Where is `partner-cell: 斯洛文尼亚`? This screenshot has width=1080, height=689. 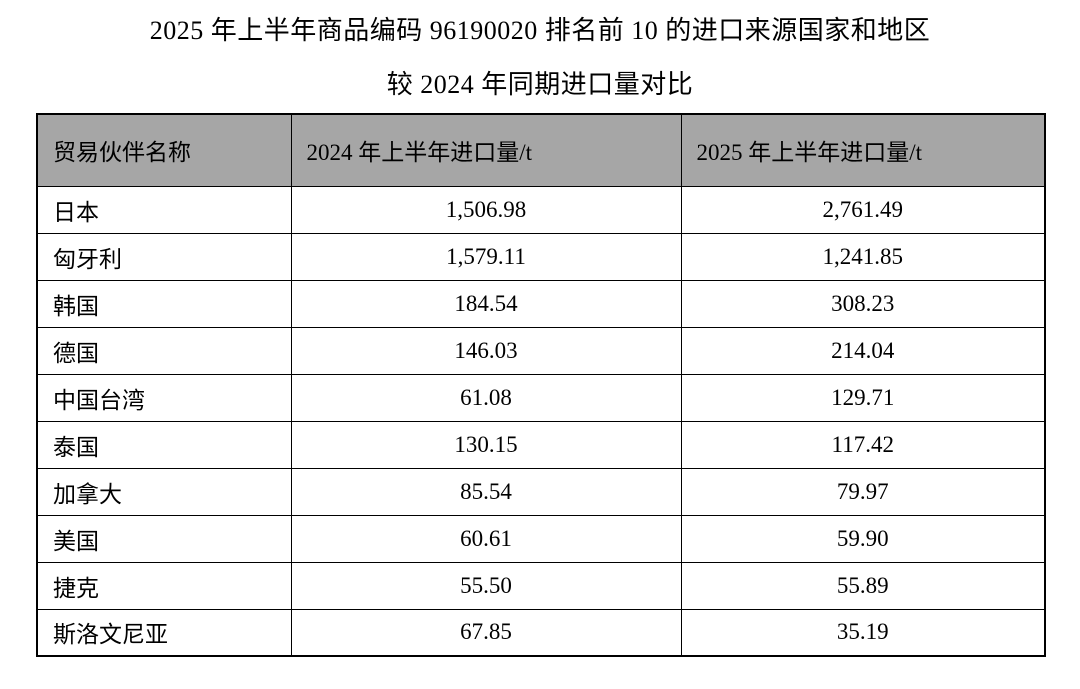 partner-cell: 斯洛文尼亚 is located at coordinates (164, 632).